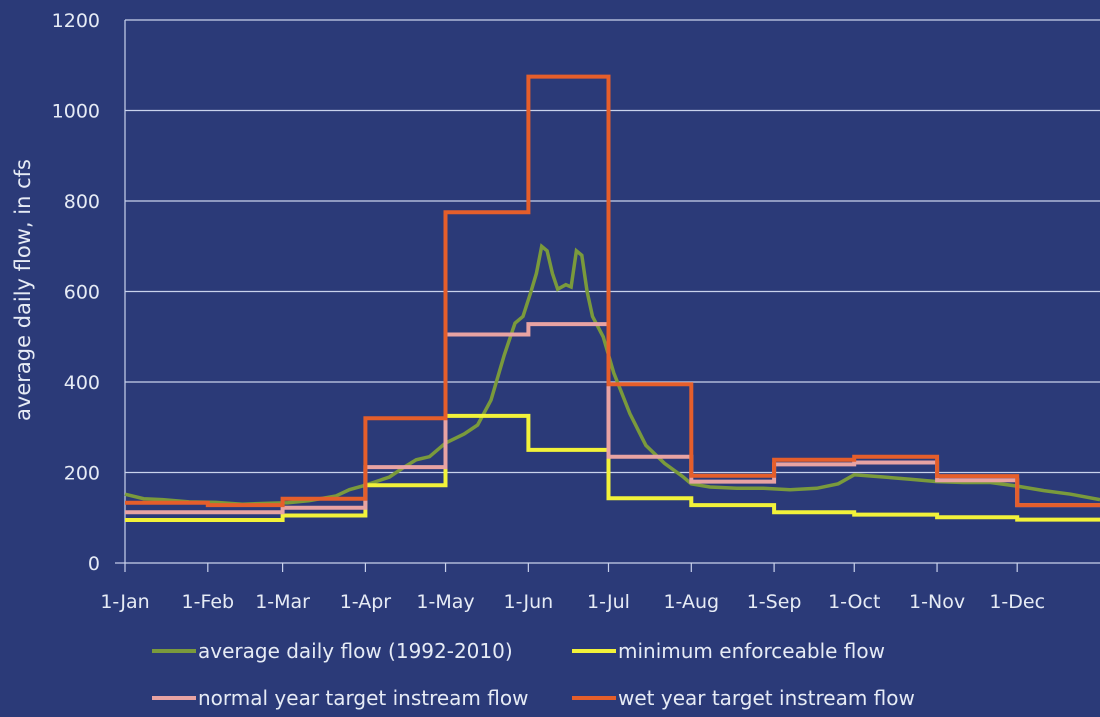 This screenshot has width=1100, height=717. What do you see at coordinates (937, 602) in the screenshot?
I see `x-tick-label: 1-Nov` at bounding box center [937, 602].